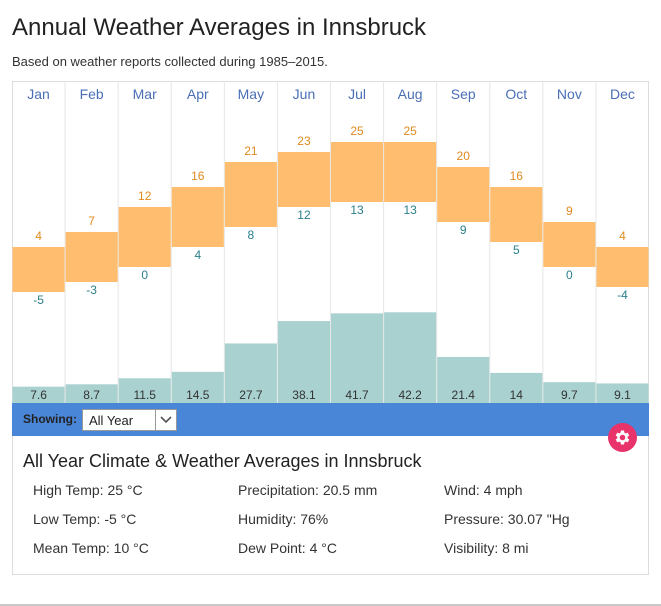  Describe the element at coordinates (517, 395) in the screenshot. I see `precip-label: 14` at that location.